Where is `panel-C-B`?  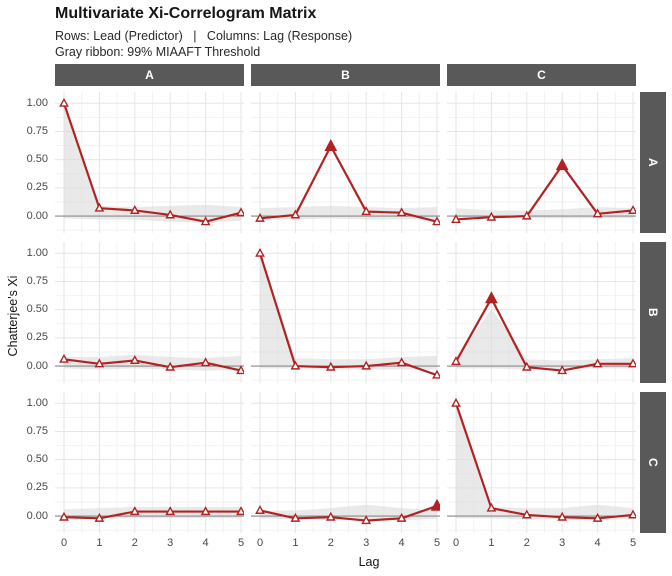 panel-C-B is located at coordinates (345, 462).